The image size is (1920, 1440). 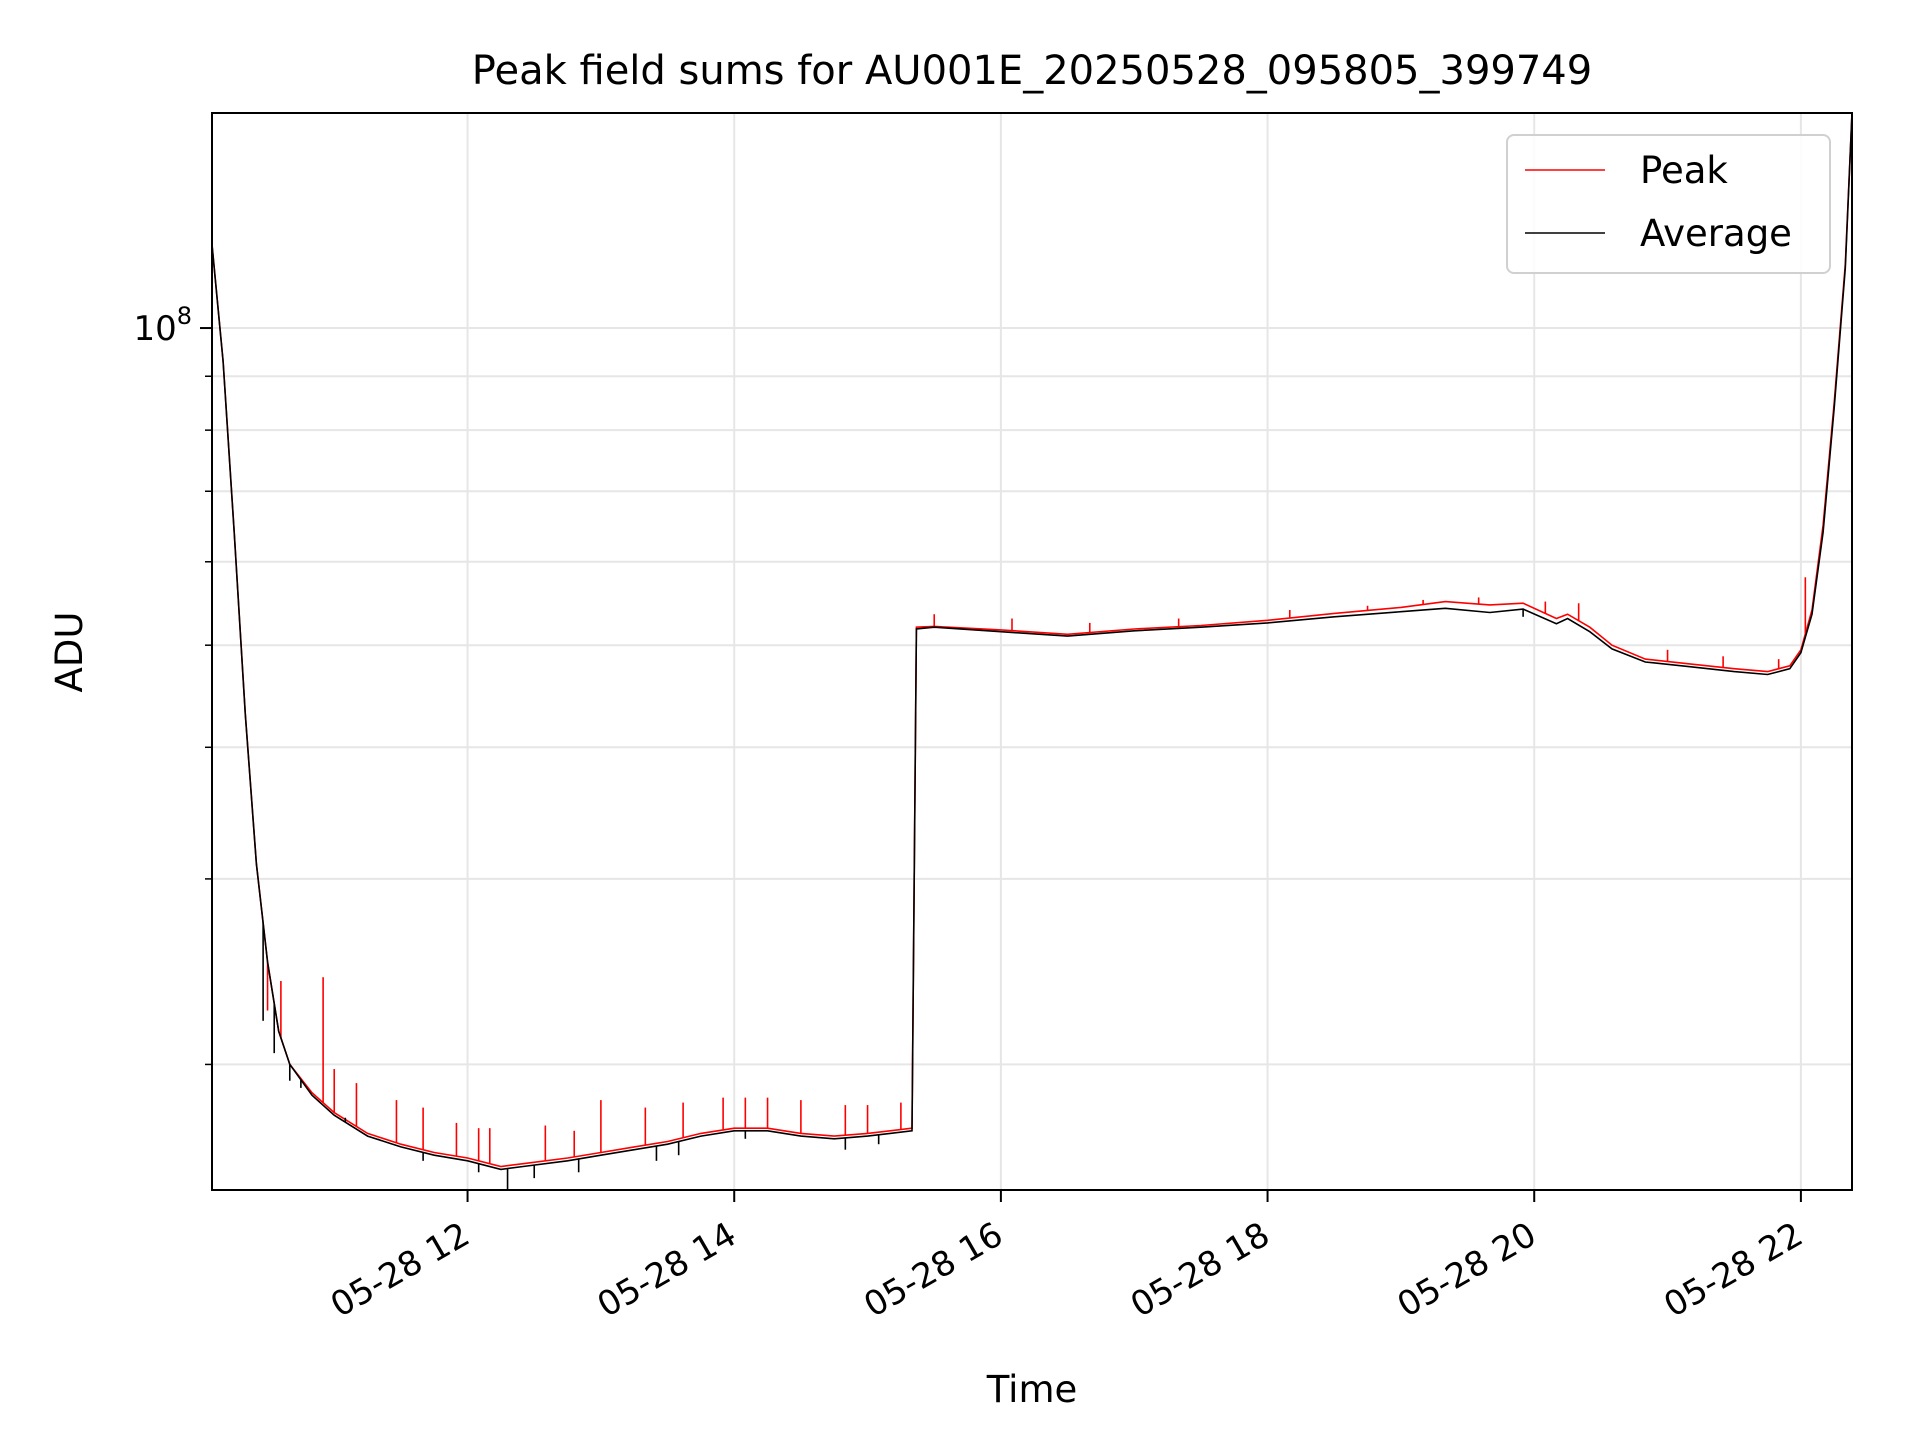 I want to click on legend-label-peak: Peak, so click(x=1684, y=170).